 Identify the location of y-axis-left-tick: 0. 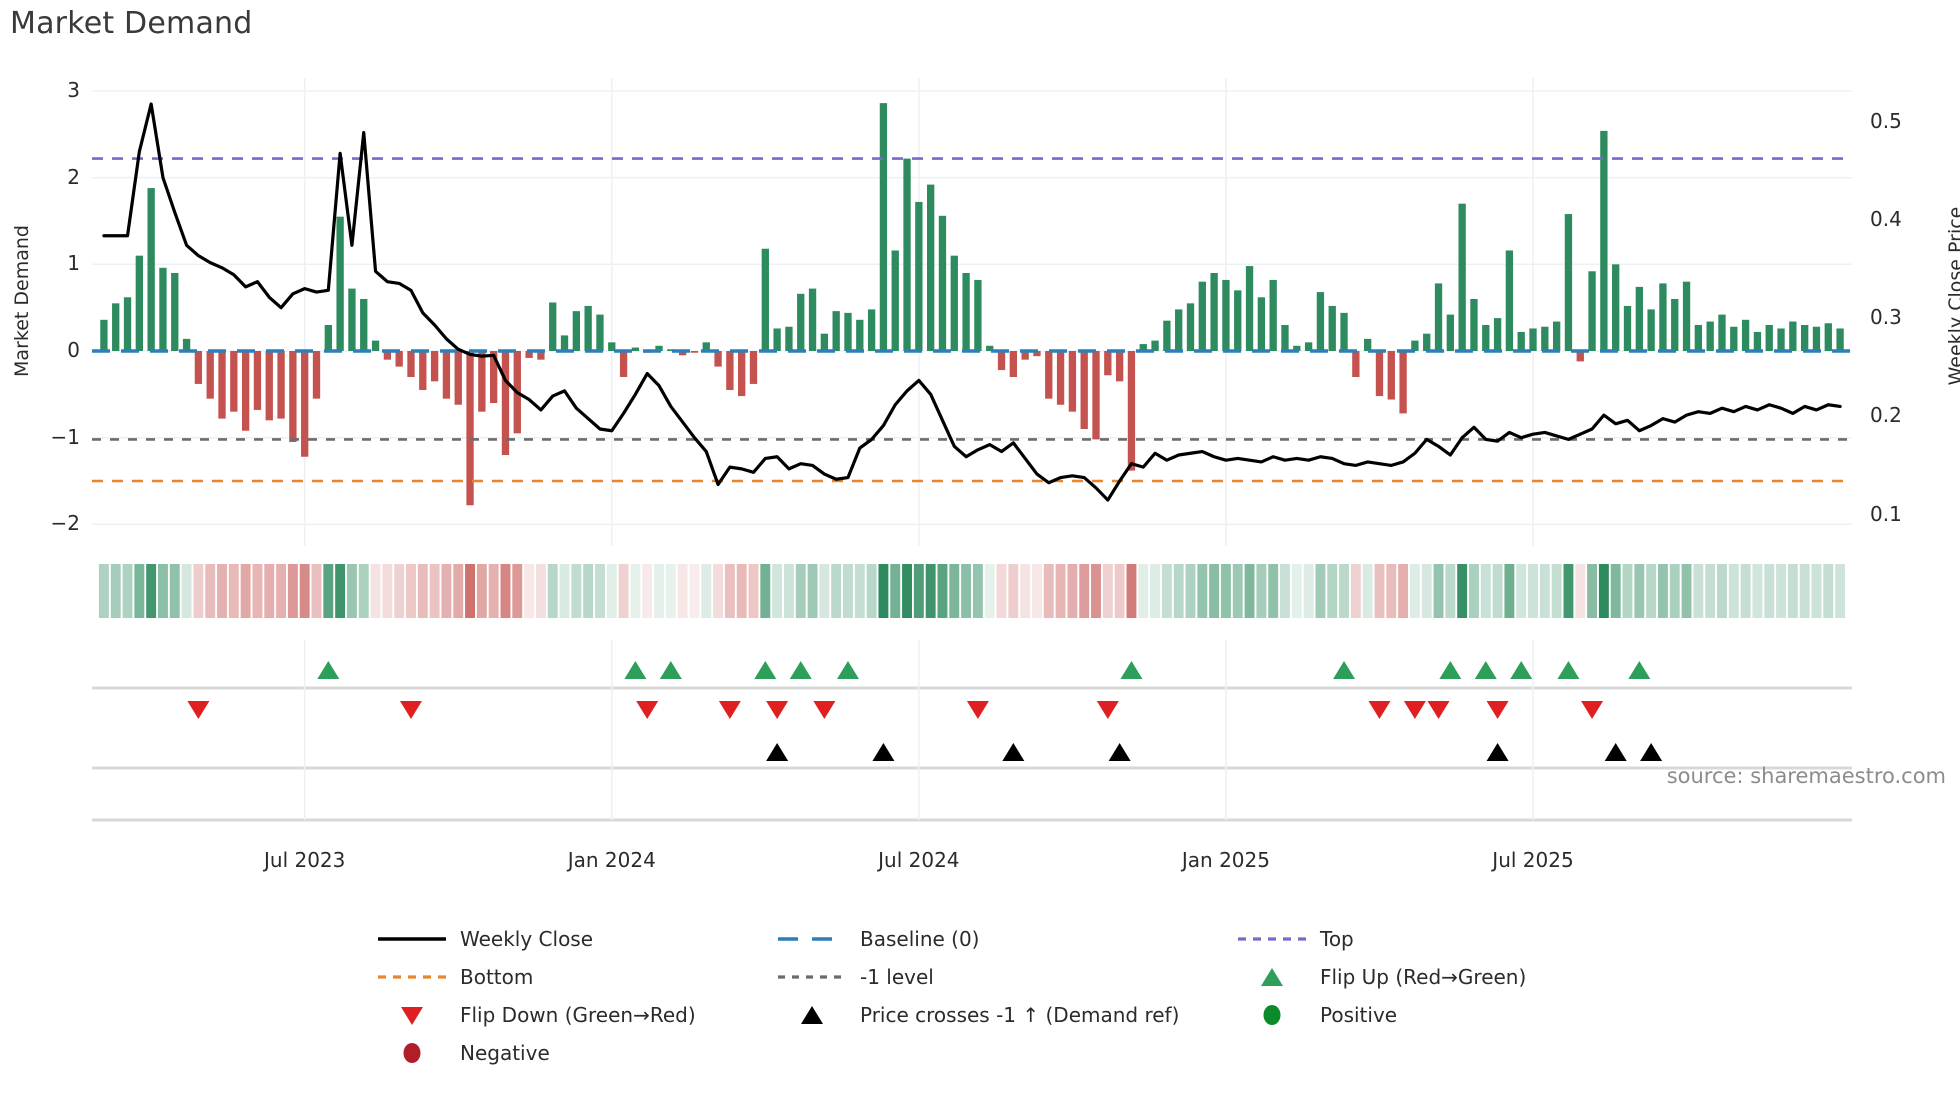
(73, 350).